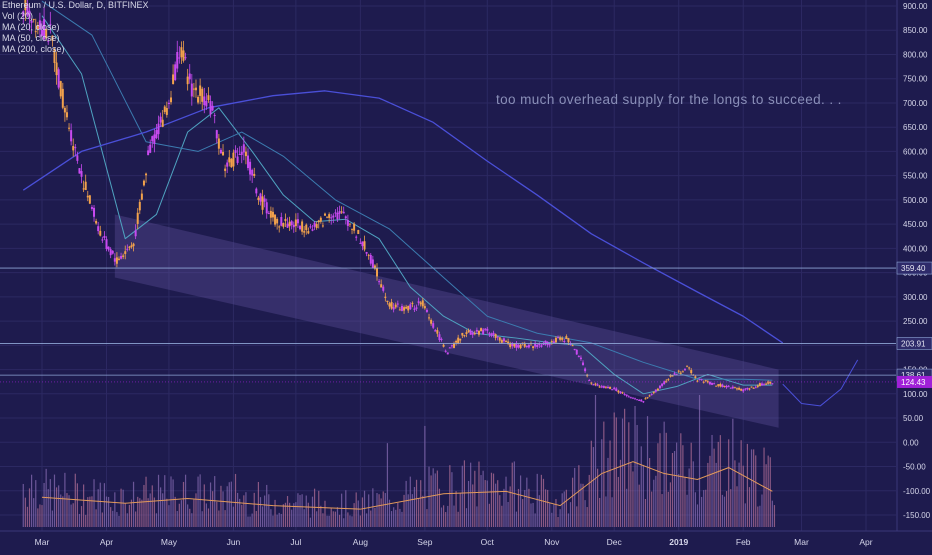 The width and height of the screenshot is (932, 555). Describe the element at coordinates (33, 49) in the screenshot. I see `indicator-ma200: MA (200, close)` at that location.